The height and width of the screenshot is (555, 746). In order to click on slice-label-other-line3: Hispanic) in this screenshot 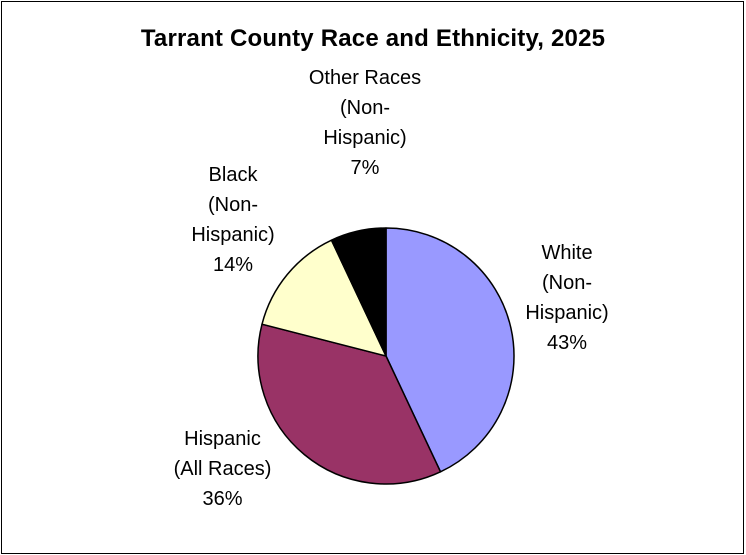, I will do `click(365, 138)`.